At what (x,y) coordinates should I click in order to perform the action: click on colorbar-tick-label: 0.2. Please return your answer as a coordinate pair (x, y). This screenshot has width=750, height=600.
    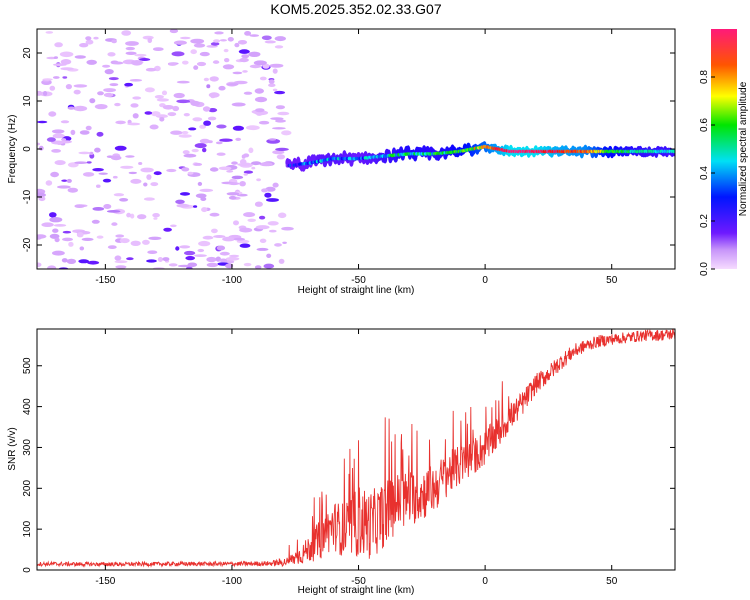
    Looking at the image, I should click on (704, 221).